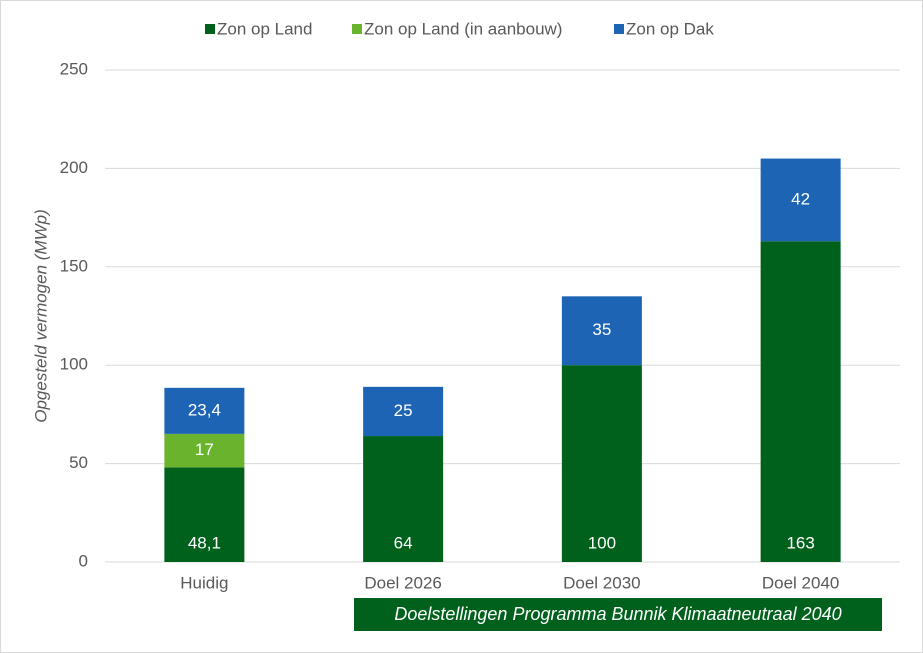  I want to click on legend-label: Zon op Land (in aanbouw), so click(463, 28).